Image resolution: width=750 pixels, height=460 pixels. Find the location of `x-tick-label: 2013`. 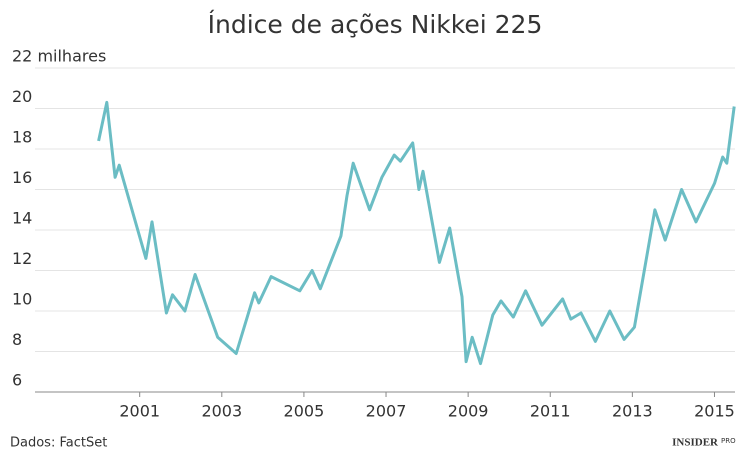

x-tick-label: 2013 is located at coordinates (632, 411).